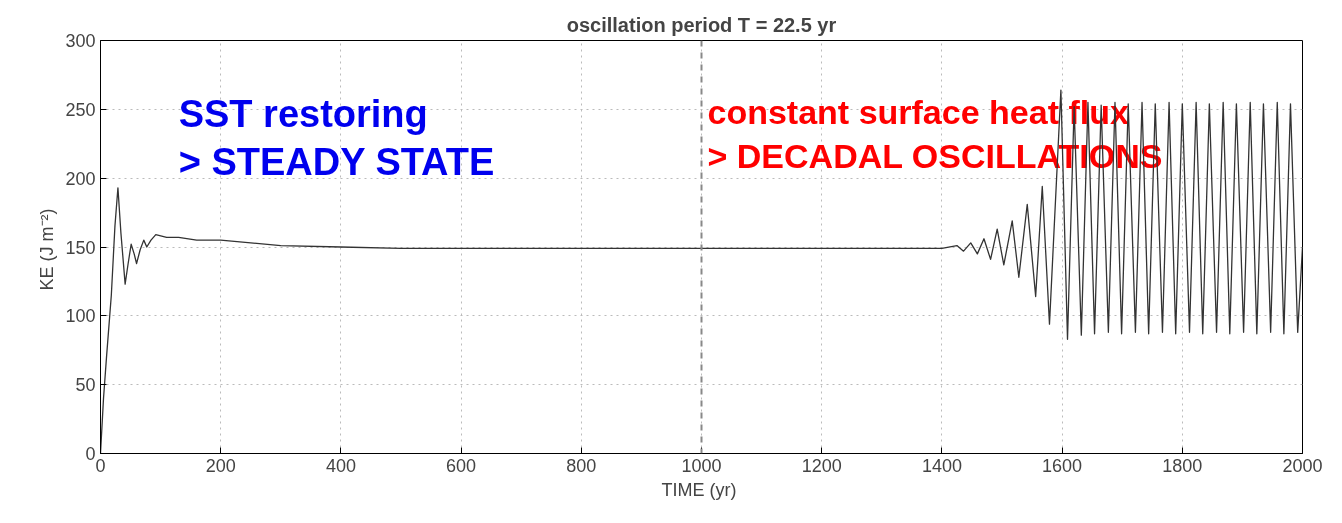 Image resolution: width=1342 pixels, height=523 pixels. Describe the element at coordinates (80, 178) in the screenshot. I see `y-tick-label: 200` at that location.